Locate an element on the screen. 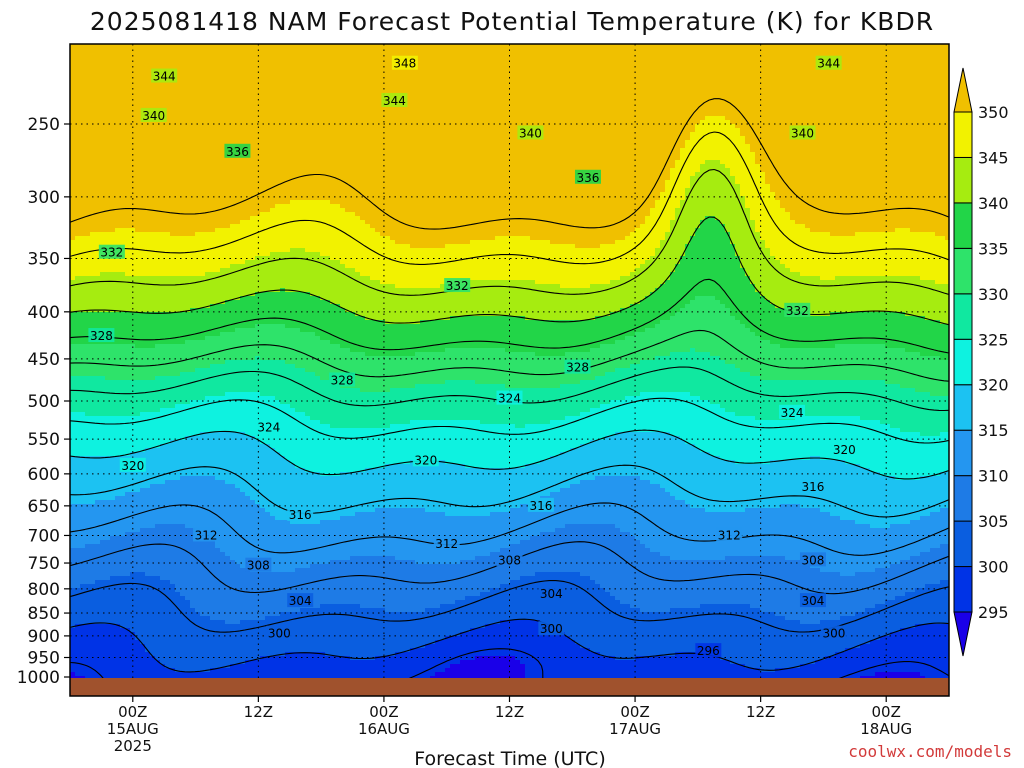  contour-label-320: 320 is located at coordinates (425, 459).